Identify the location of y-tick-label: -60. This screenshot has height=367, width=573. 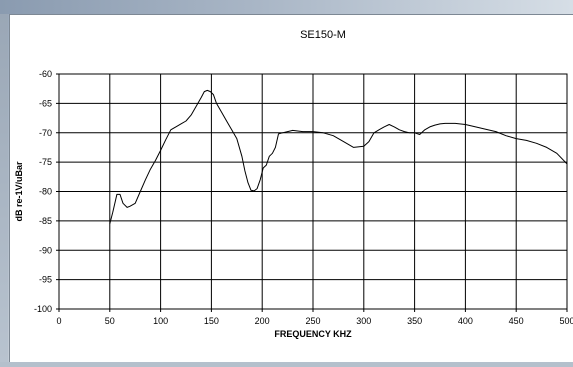
(45, 74).